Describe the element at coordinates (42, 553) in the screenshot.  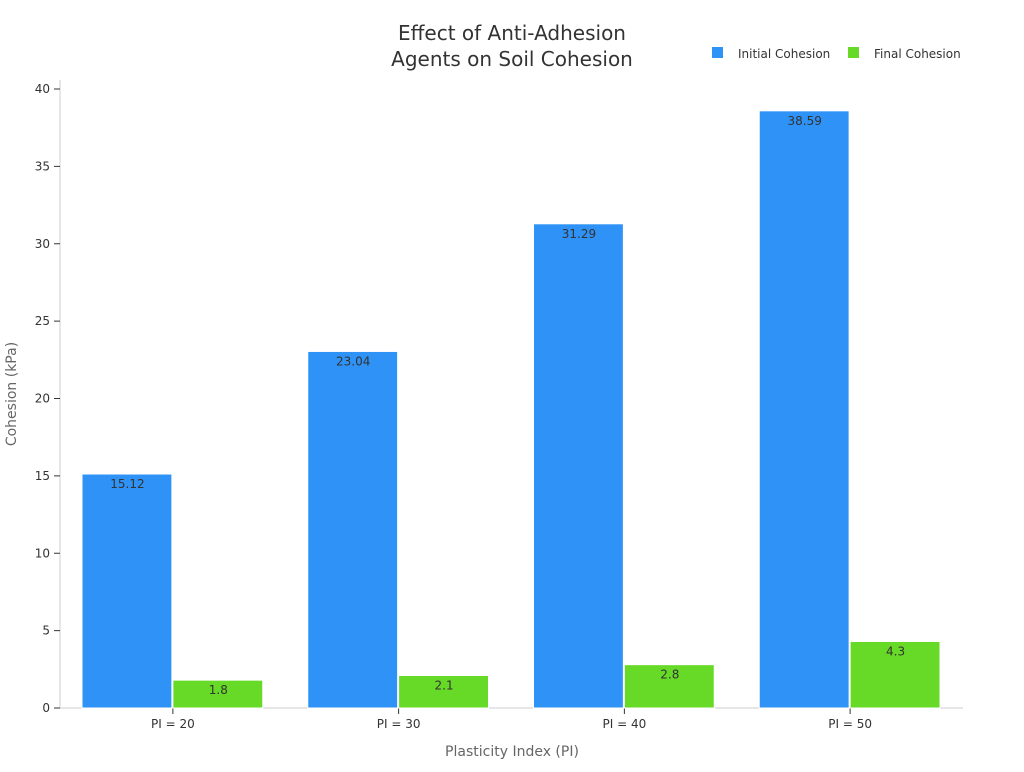
I see `y-tick-label: 10` at that location.